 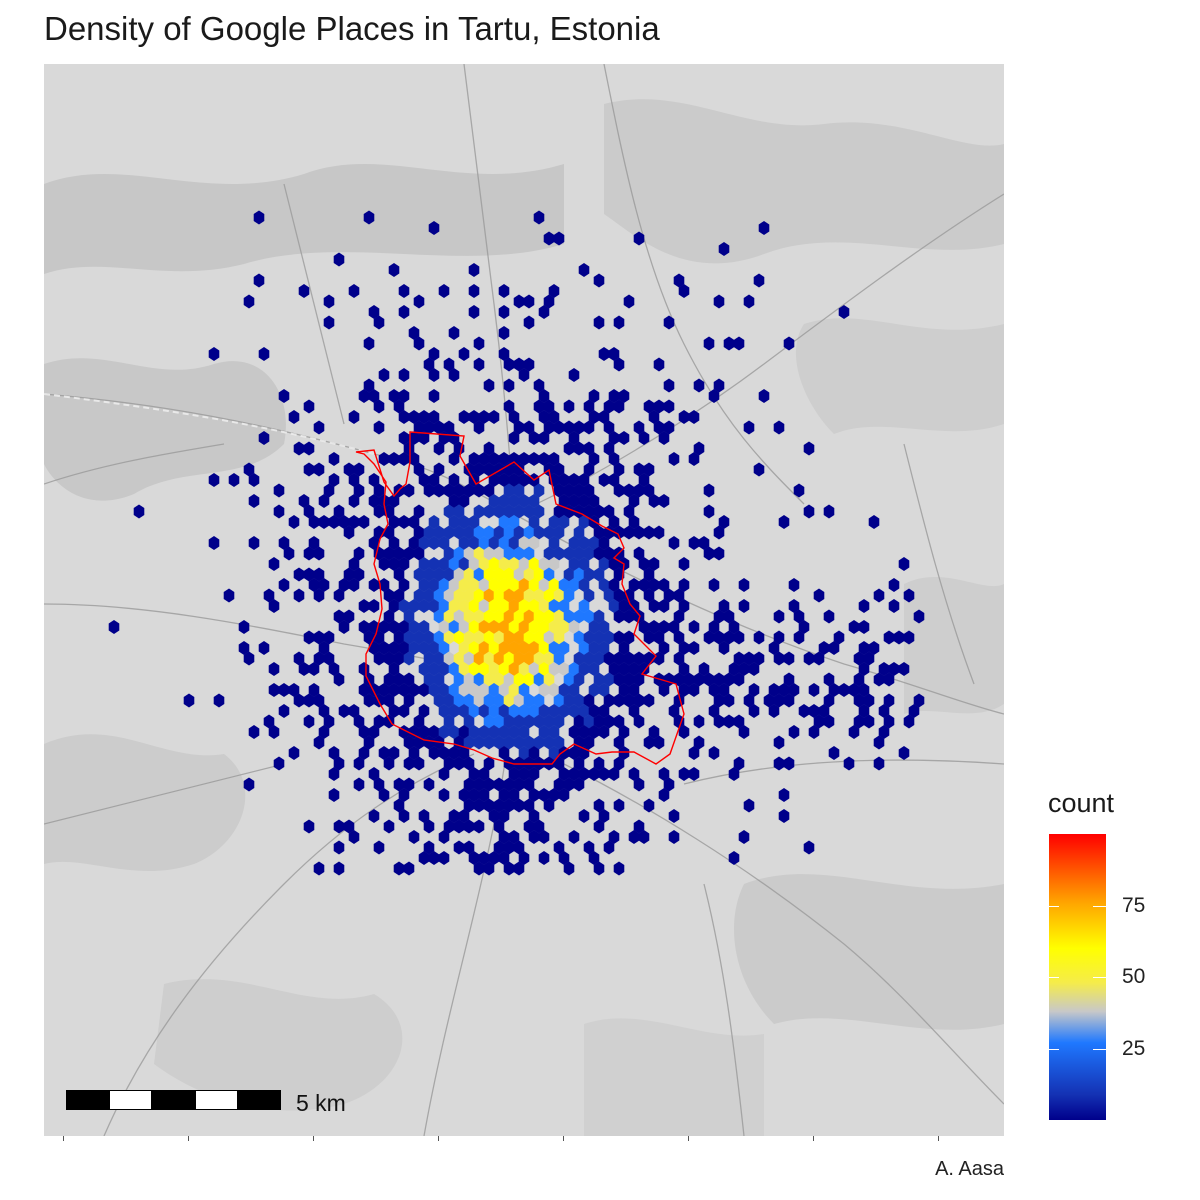 I want to click on terrain-patch, so click(x=954, y=645).